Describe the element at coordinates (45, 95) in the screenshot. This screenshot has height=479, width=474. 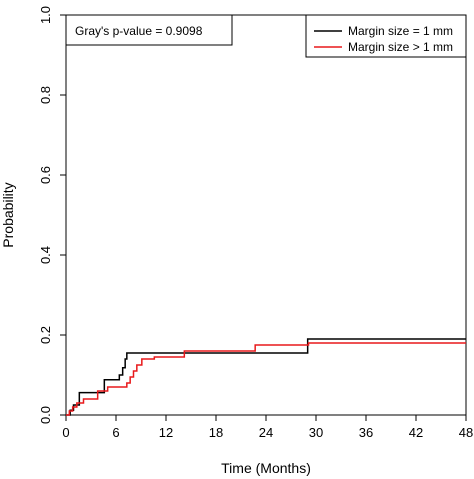
I see `y-tick-label: 0.8` at that location.